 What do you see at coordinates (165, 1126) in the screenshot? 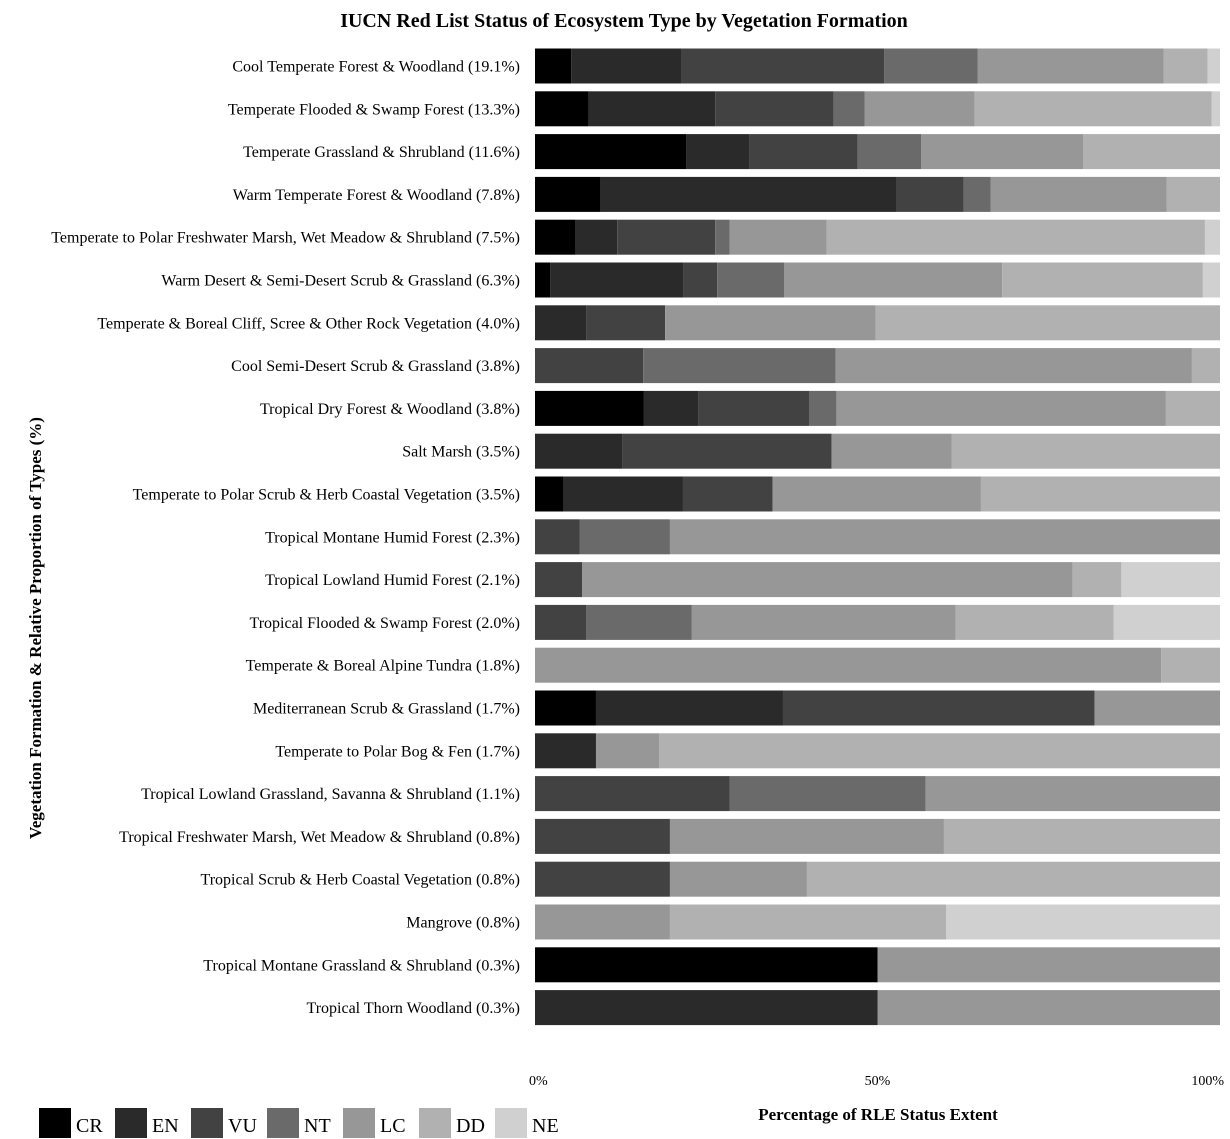
I see `legend-label: EN` at bounding box center [165, 1126].